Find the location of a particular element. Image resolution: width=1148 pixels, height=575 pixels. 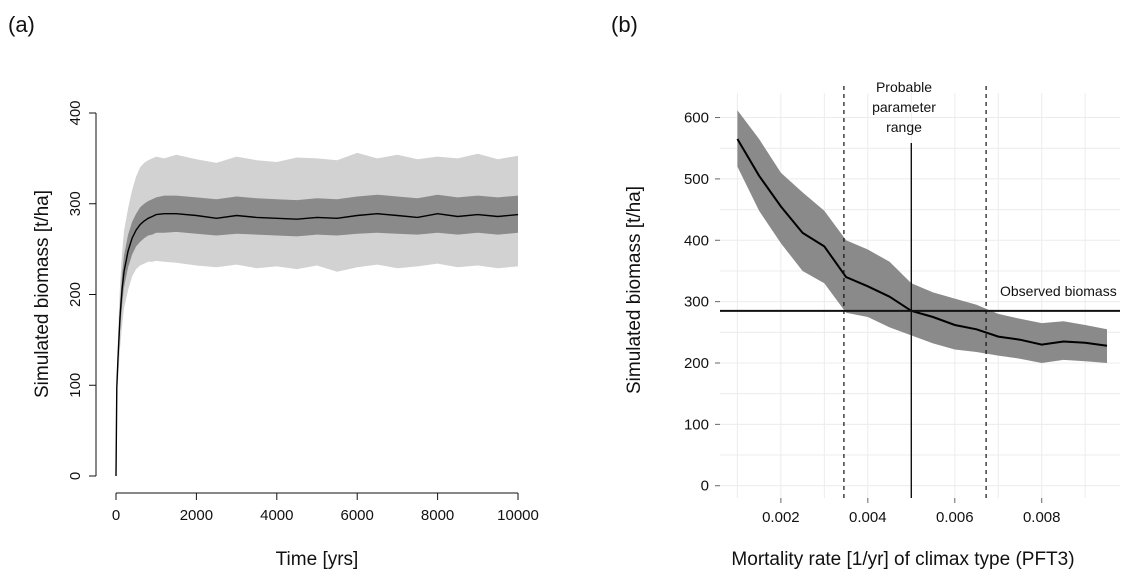

panel-a-tag: (a) is located at coordinates (21, 24).